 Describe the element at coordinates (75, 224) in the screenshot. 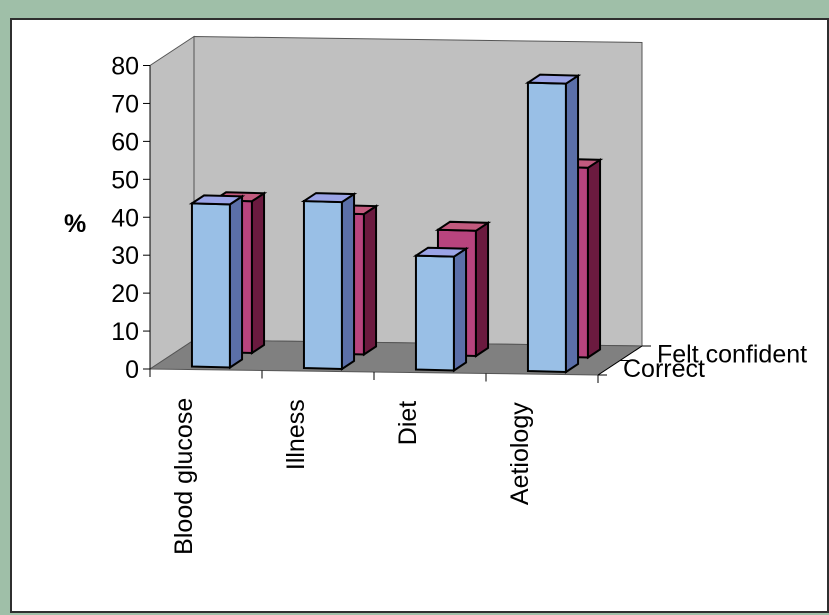

I see `y-axis-label: %` at that location.